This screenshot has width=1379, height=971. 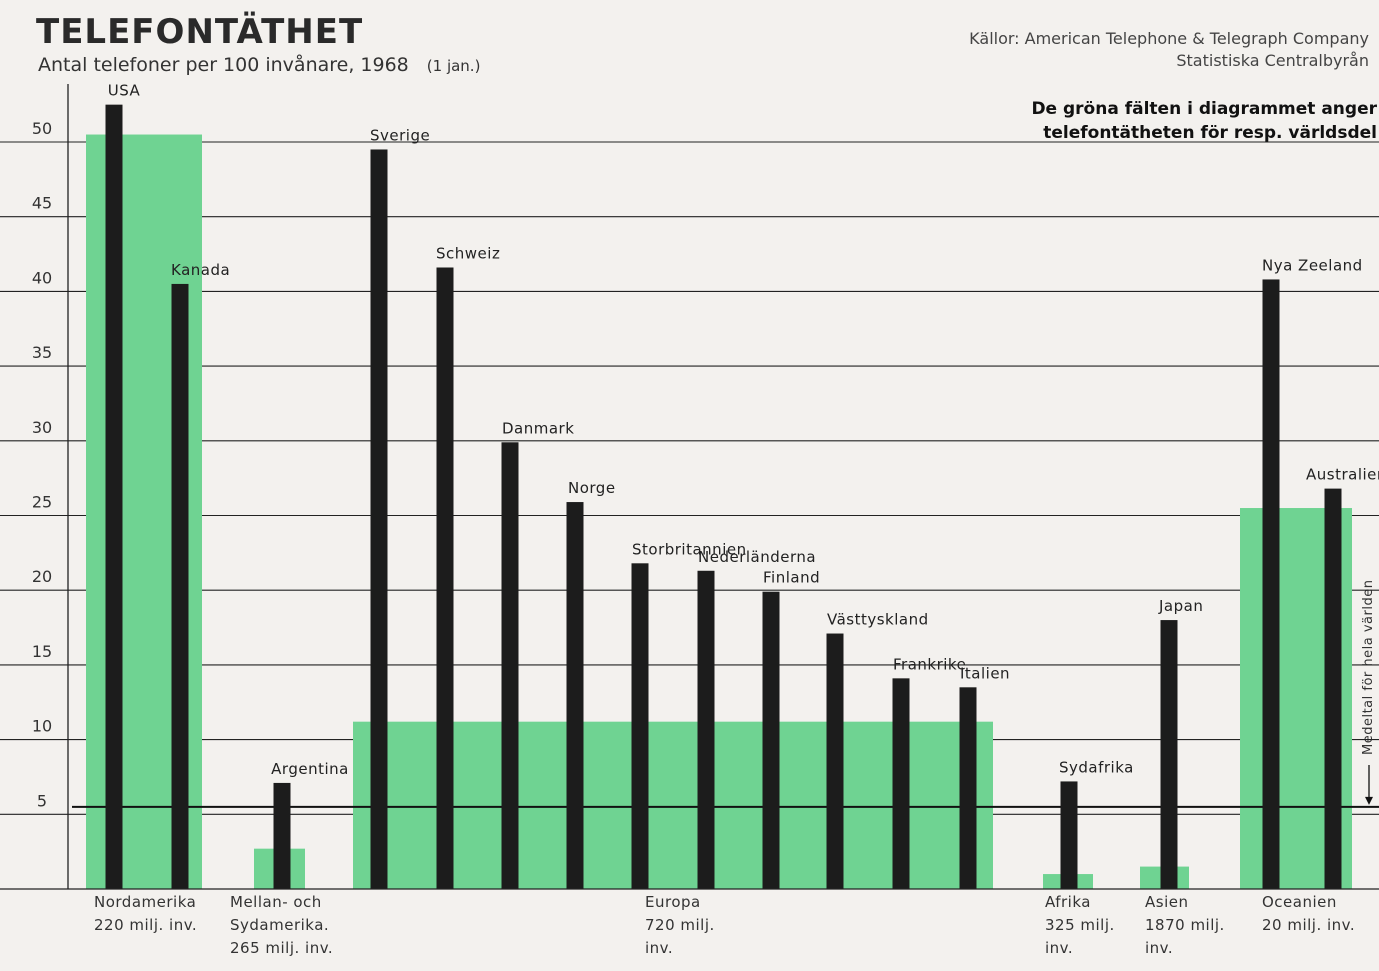 What do you see at coordinates (1369, 800) in the screenshot?
I see `world-average-arrowhead` at bounding box center [1369, 800].